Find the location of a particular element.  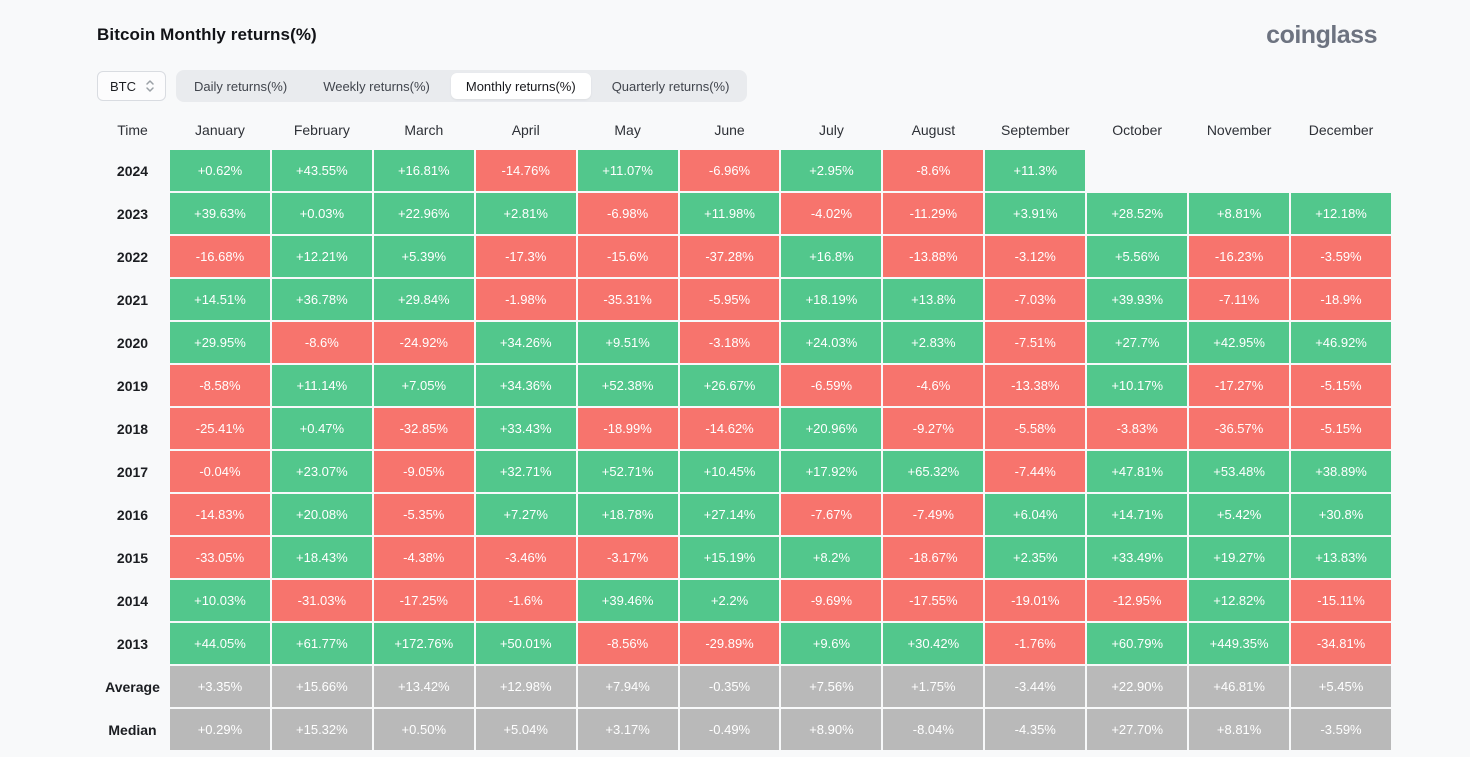

return-cell: +52.38% is located at coordinates (627, 385).